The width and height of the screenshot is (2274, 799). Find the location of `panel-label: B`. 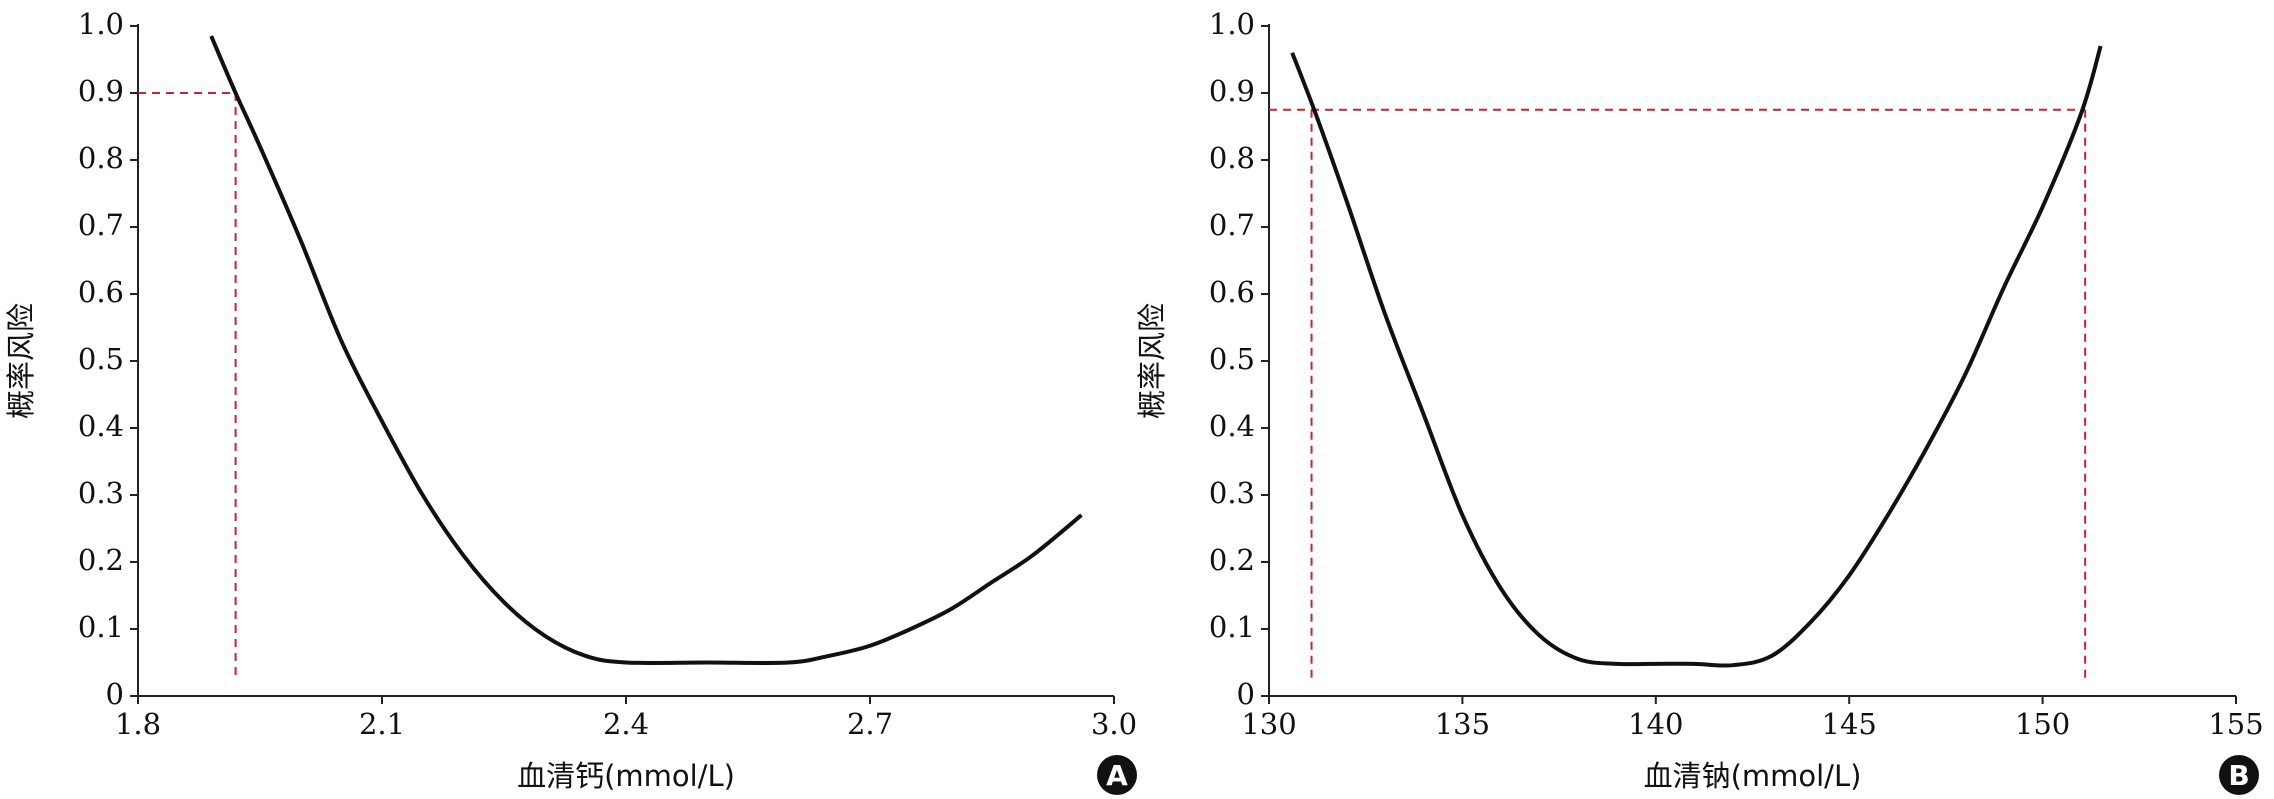

panel-label: B is located at coordinates (2238, 775).